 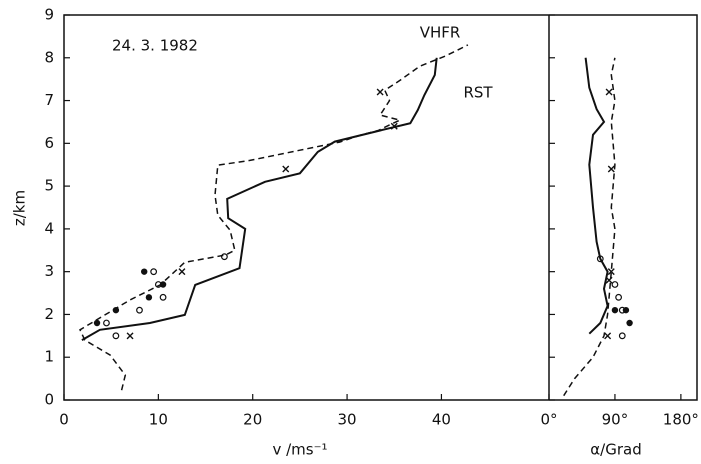 I want to click on x-tick-label: 30, so click(x=347, y=420).